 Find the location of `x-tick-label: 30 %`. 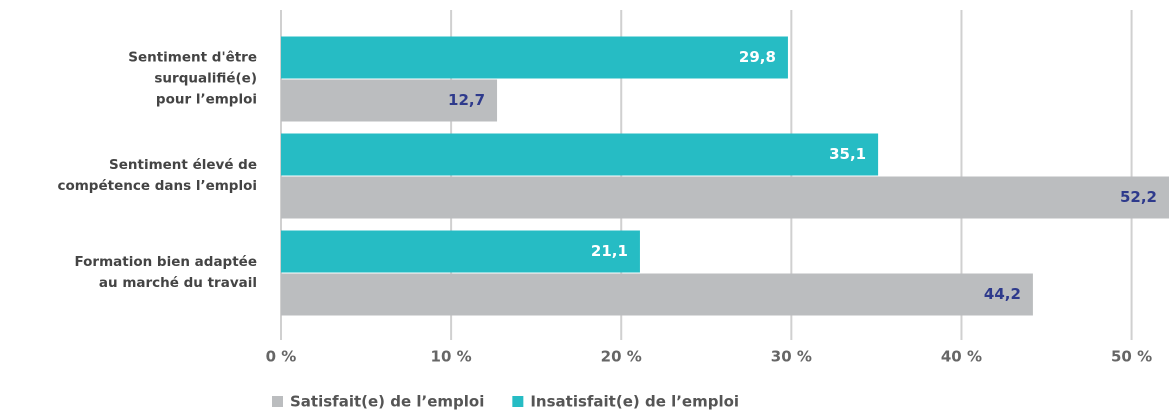

x-tick-label: 30 % is located at coordinates (791, 357).